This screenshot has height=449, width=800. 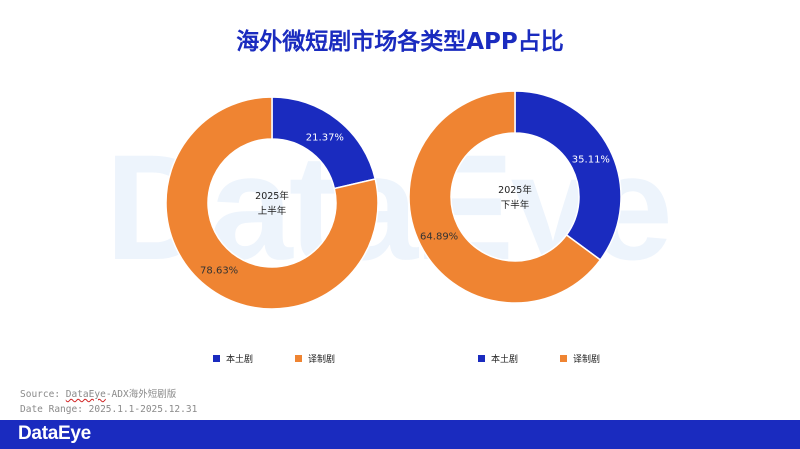 I want to click on footer-bar: DataEye, so click(x=400, y=434).